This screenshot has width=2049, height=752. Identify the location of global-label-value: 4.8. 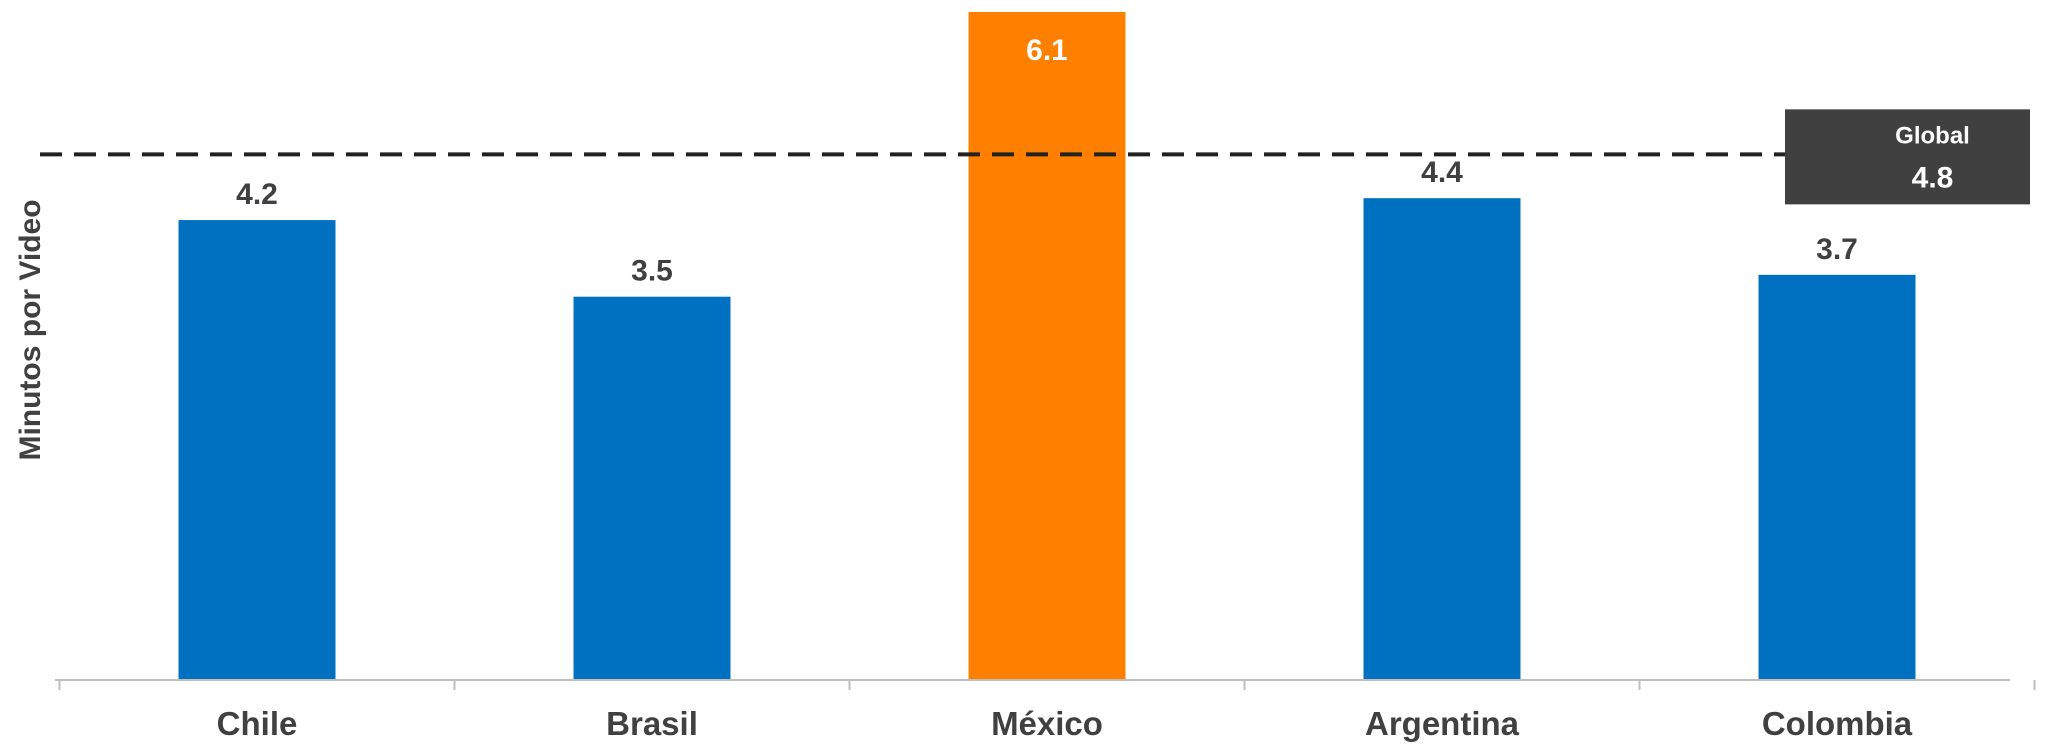
(1933, 177).